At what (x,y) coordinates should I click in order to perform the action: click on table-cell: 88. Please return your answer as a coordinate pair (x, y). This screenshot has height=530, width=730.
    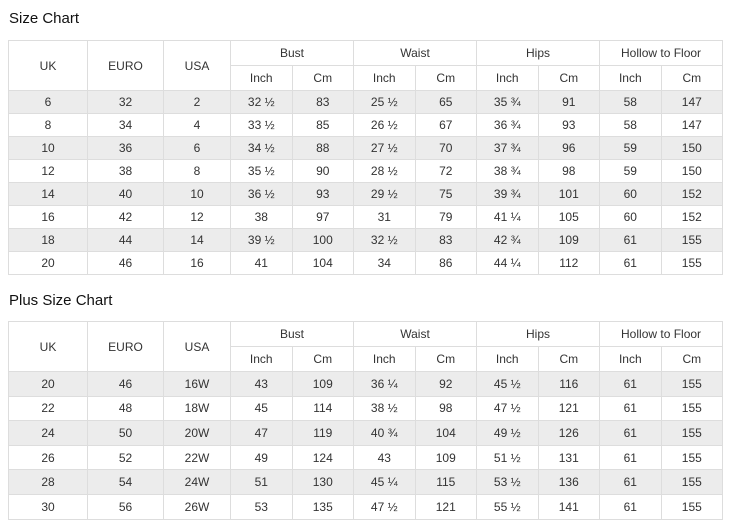
    Looking at the image, I should click on (323, 148).